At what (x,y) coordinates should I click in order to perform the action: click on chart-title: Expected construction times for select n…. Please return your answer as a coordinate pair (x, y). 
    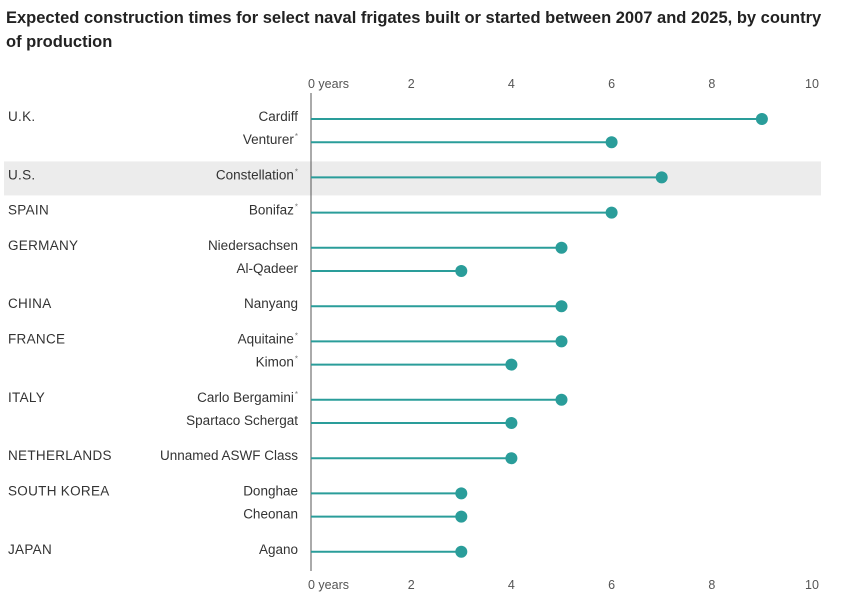
    Looking at the image, I should click on (414, 30).